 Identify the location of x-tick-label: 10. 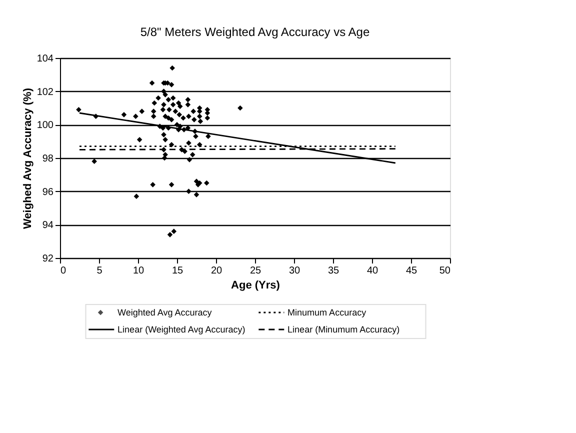
(138, 271).